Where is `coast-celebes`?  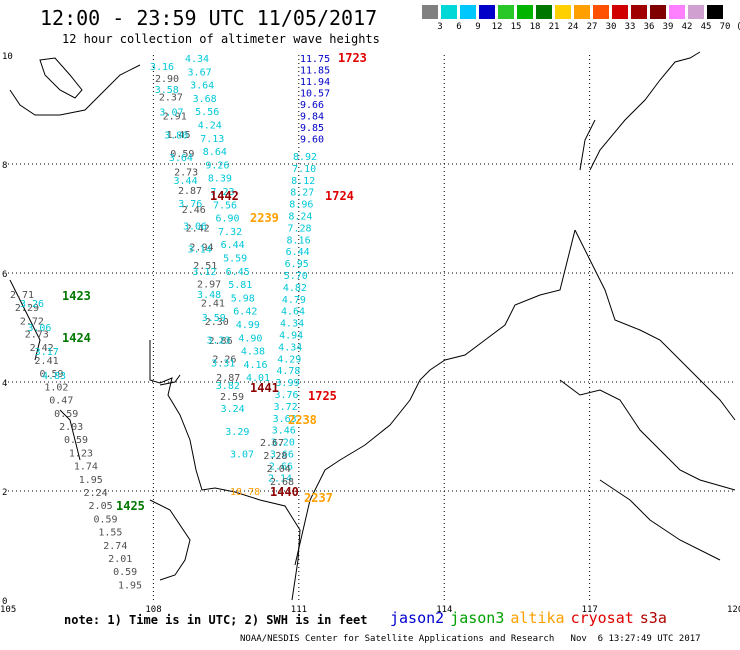
coast-celebes is located at coordinates (660, 520).